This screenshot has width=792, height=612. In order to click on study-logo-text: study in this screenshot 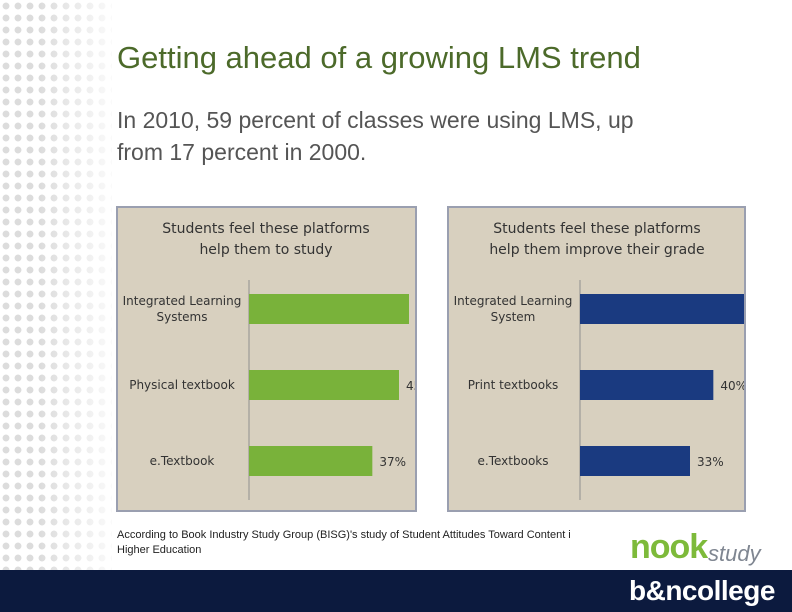, I will do `click(734, 553)`.